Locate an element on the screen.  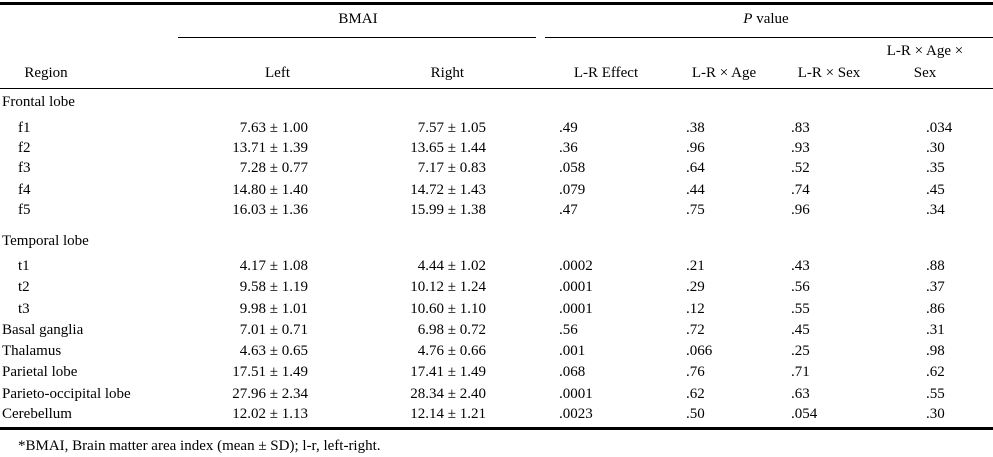
header-lr-age-sex-line1: L-R × Age × is located at coordinates (925, 51).